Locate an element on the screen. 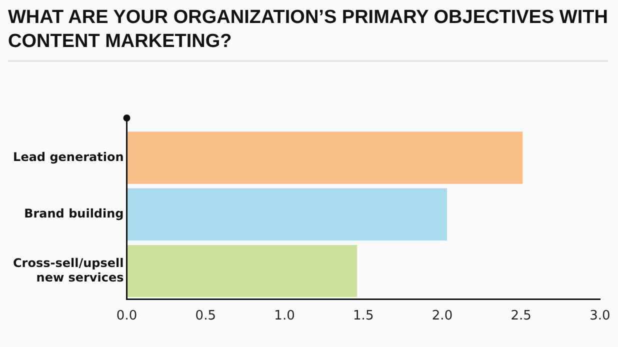 The height and width of the screenshot is (347, 618). x-tick-label: 3.0 is located at coordinates (600, 316).